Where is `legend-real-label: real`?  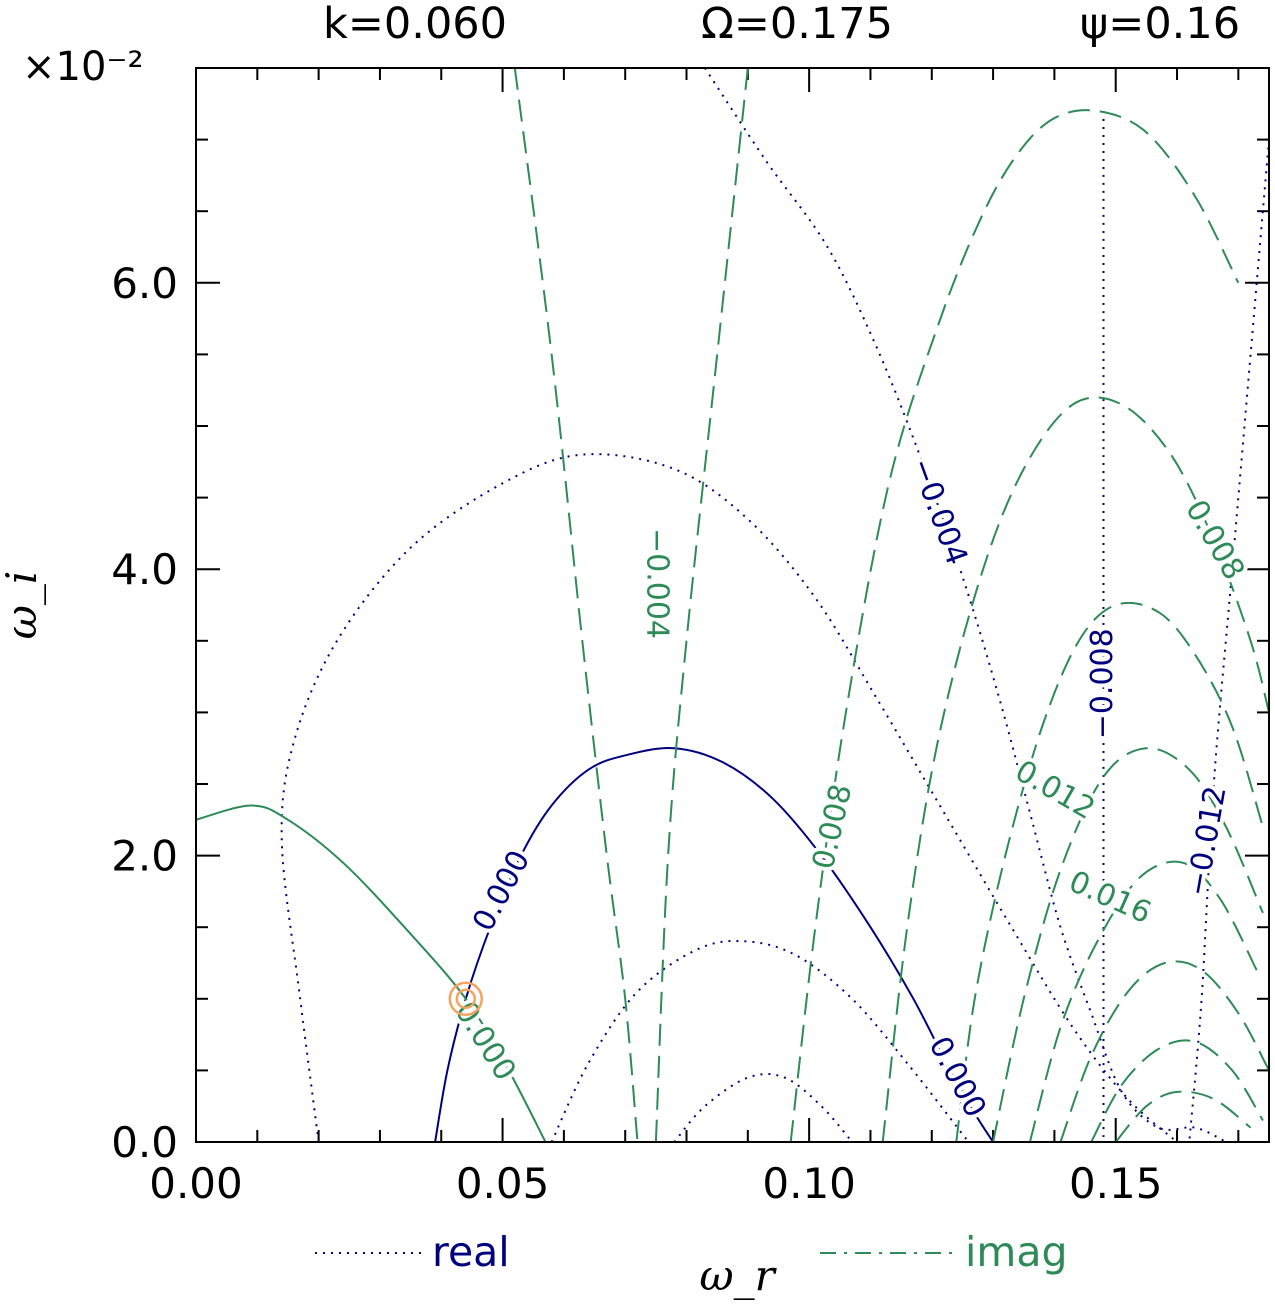 legend-real-label: real is located at coordinates (471, 1252).